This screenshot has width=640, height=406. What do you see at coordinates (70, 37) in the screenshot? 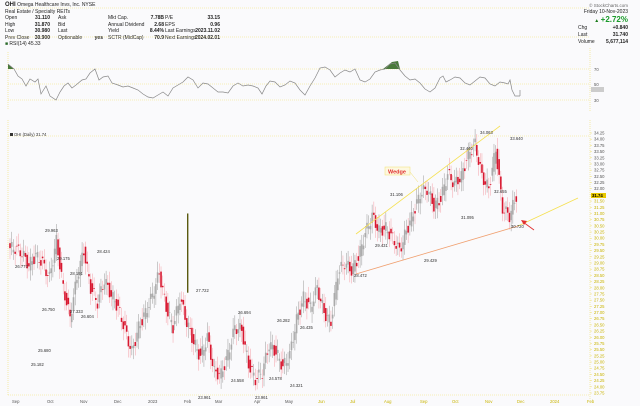
I see `optionable-label: Optionable` at bounding box center [70, 37].